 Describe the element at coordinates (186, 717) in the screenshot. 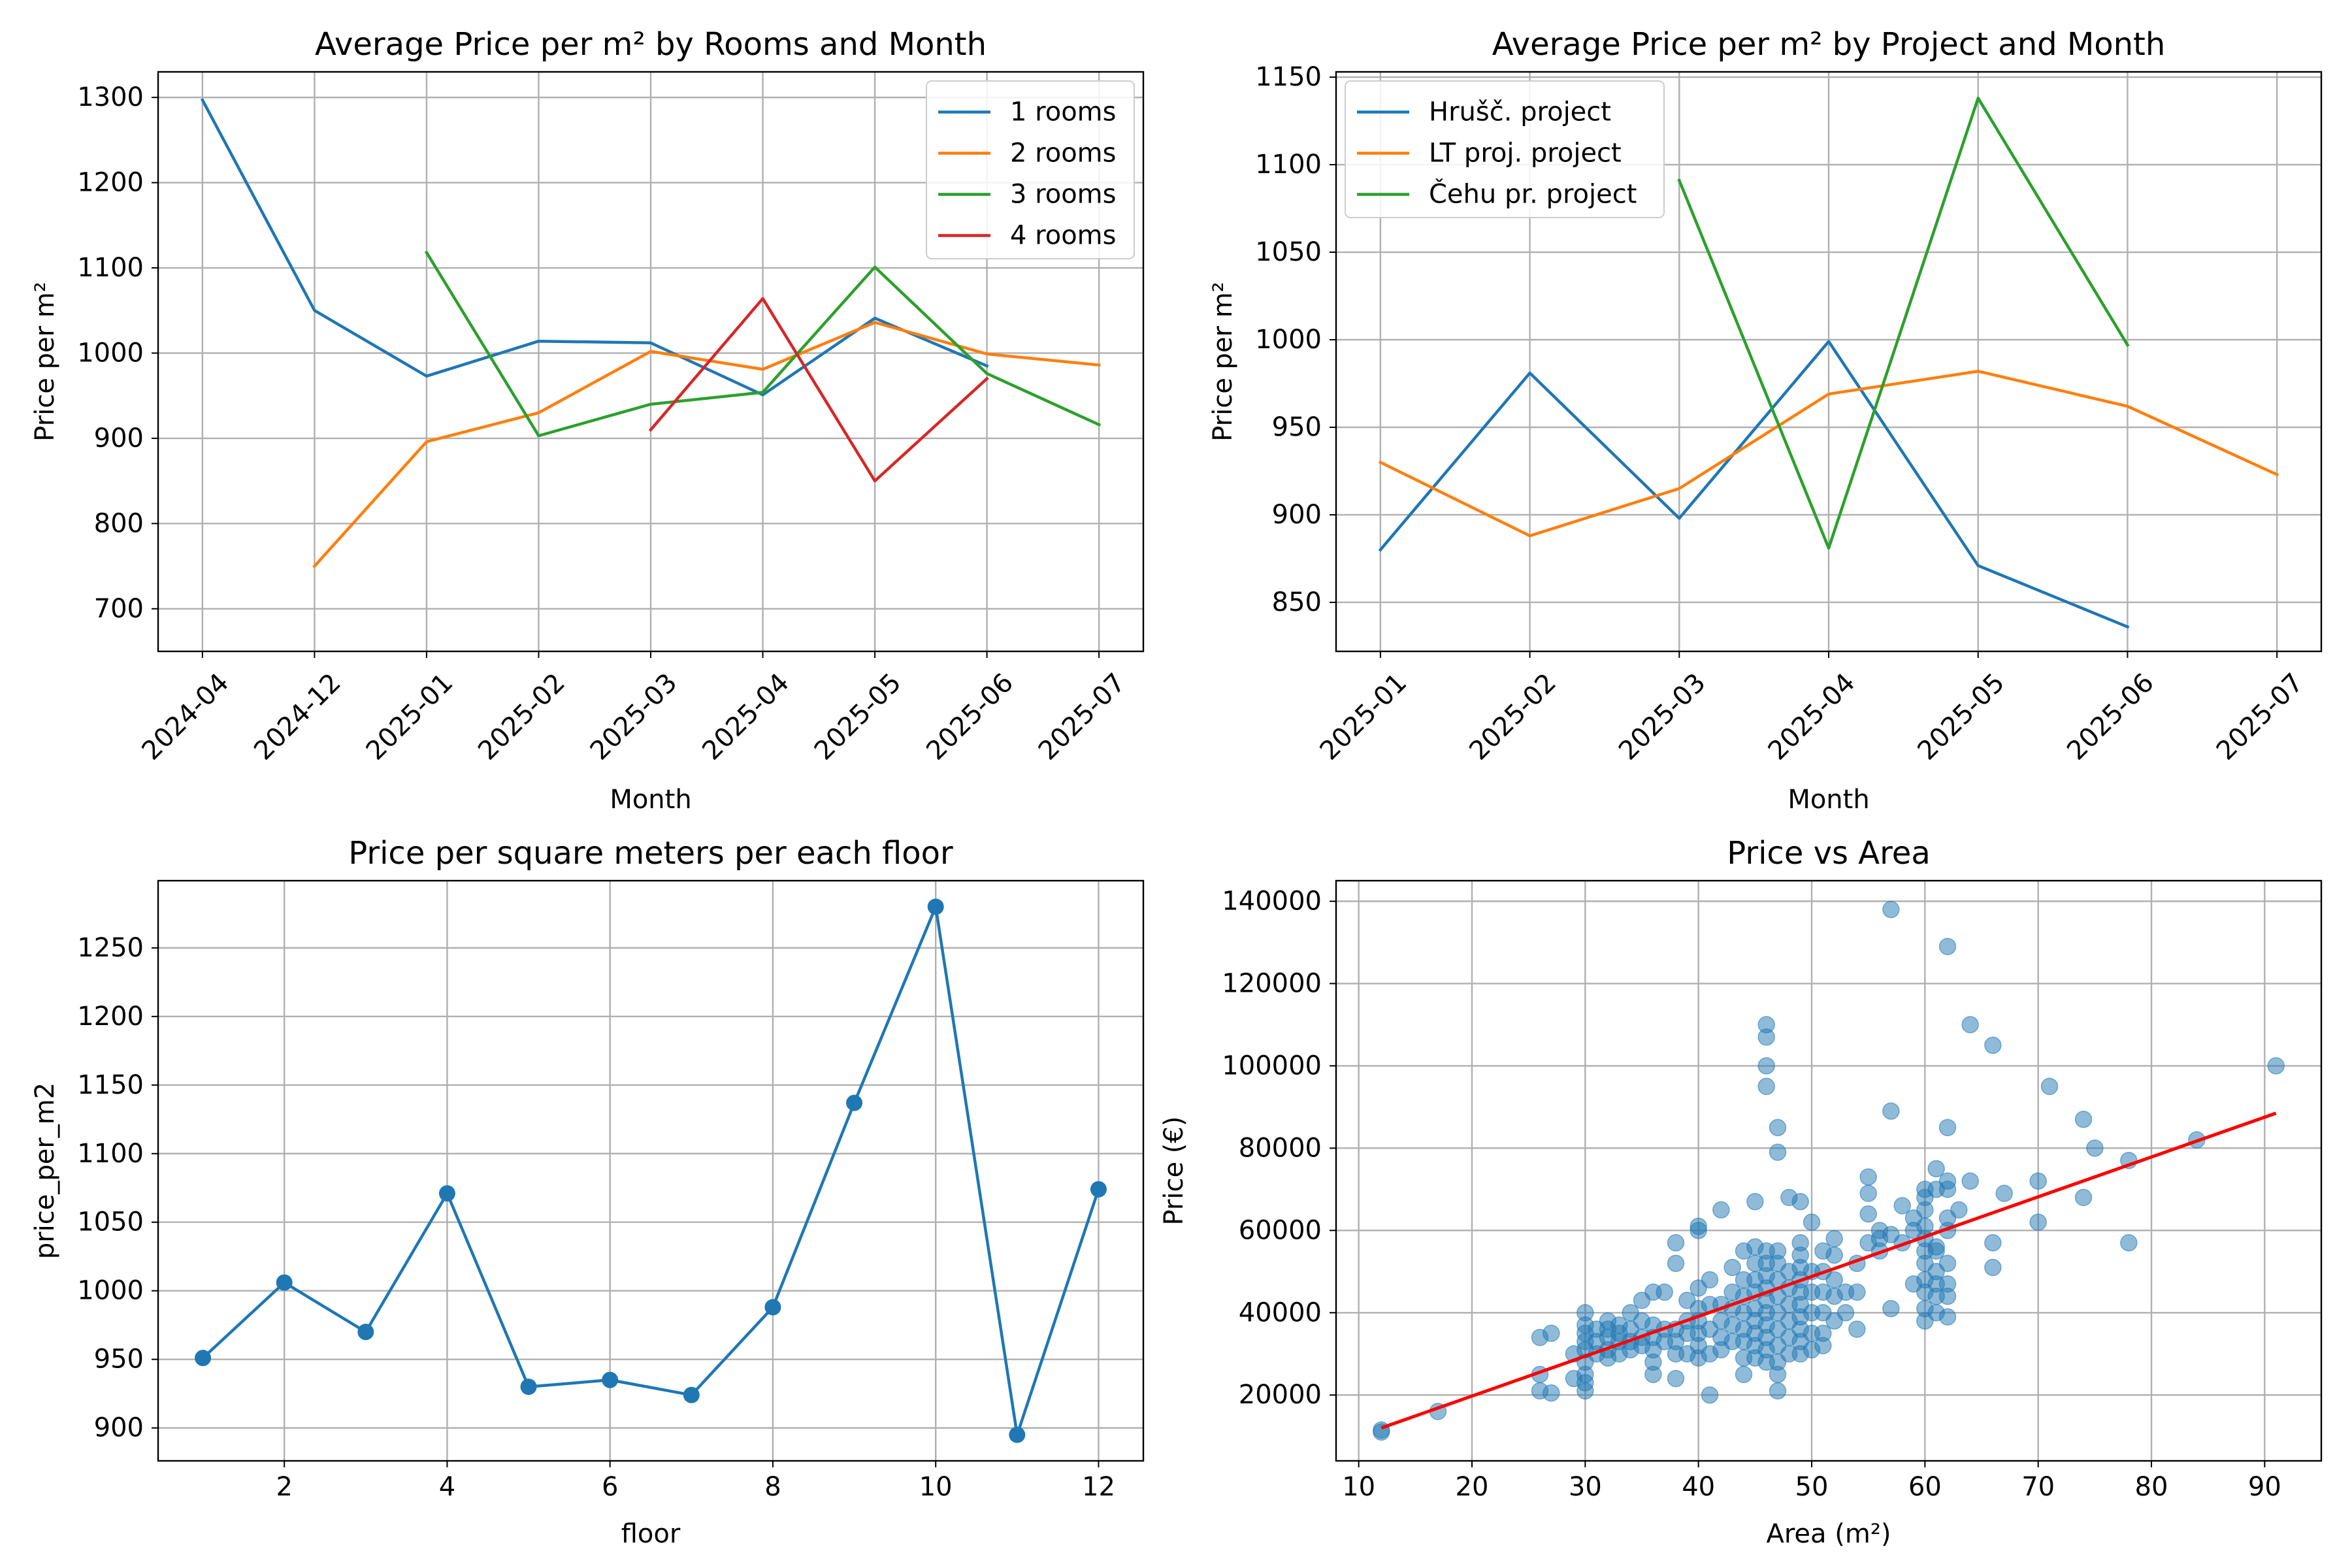

I see `x-tick-label: 2024-04` at that location.